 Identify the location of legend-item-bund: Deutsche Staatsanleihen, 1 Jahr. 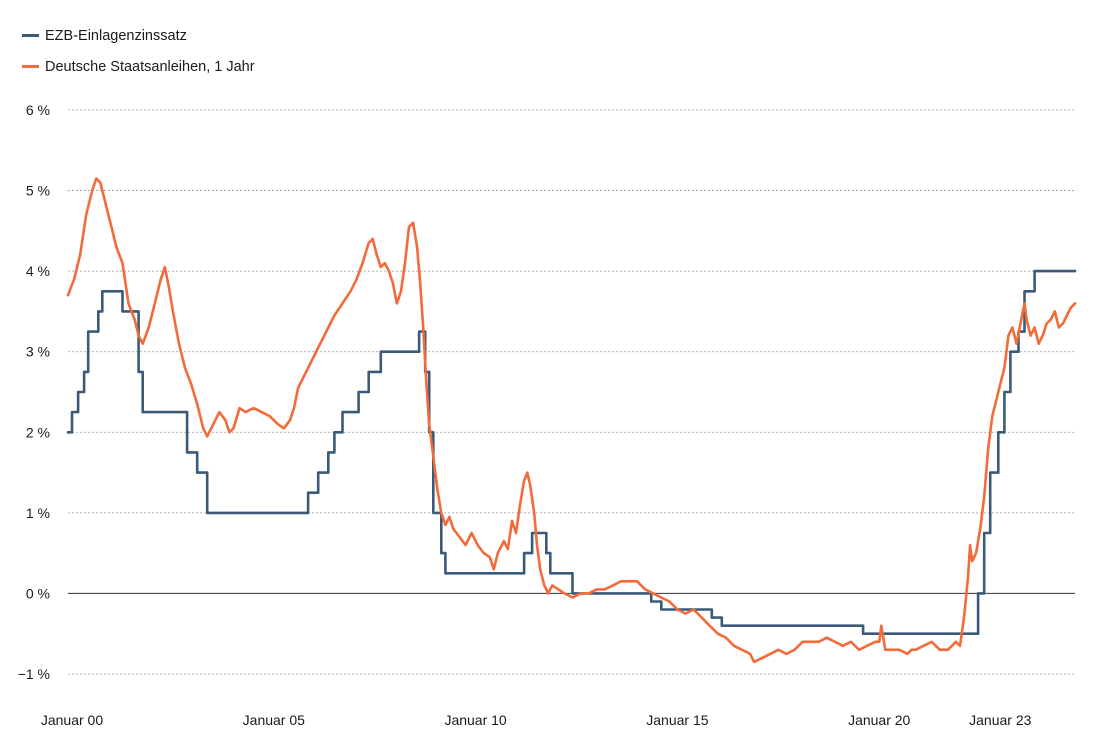
(138, 66).